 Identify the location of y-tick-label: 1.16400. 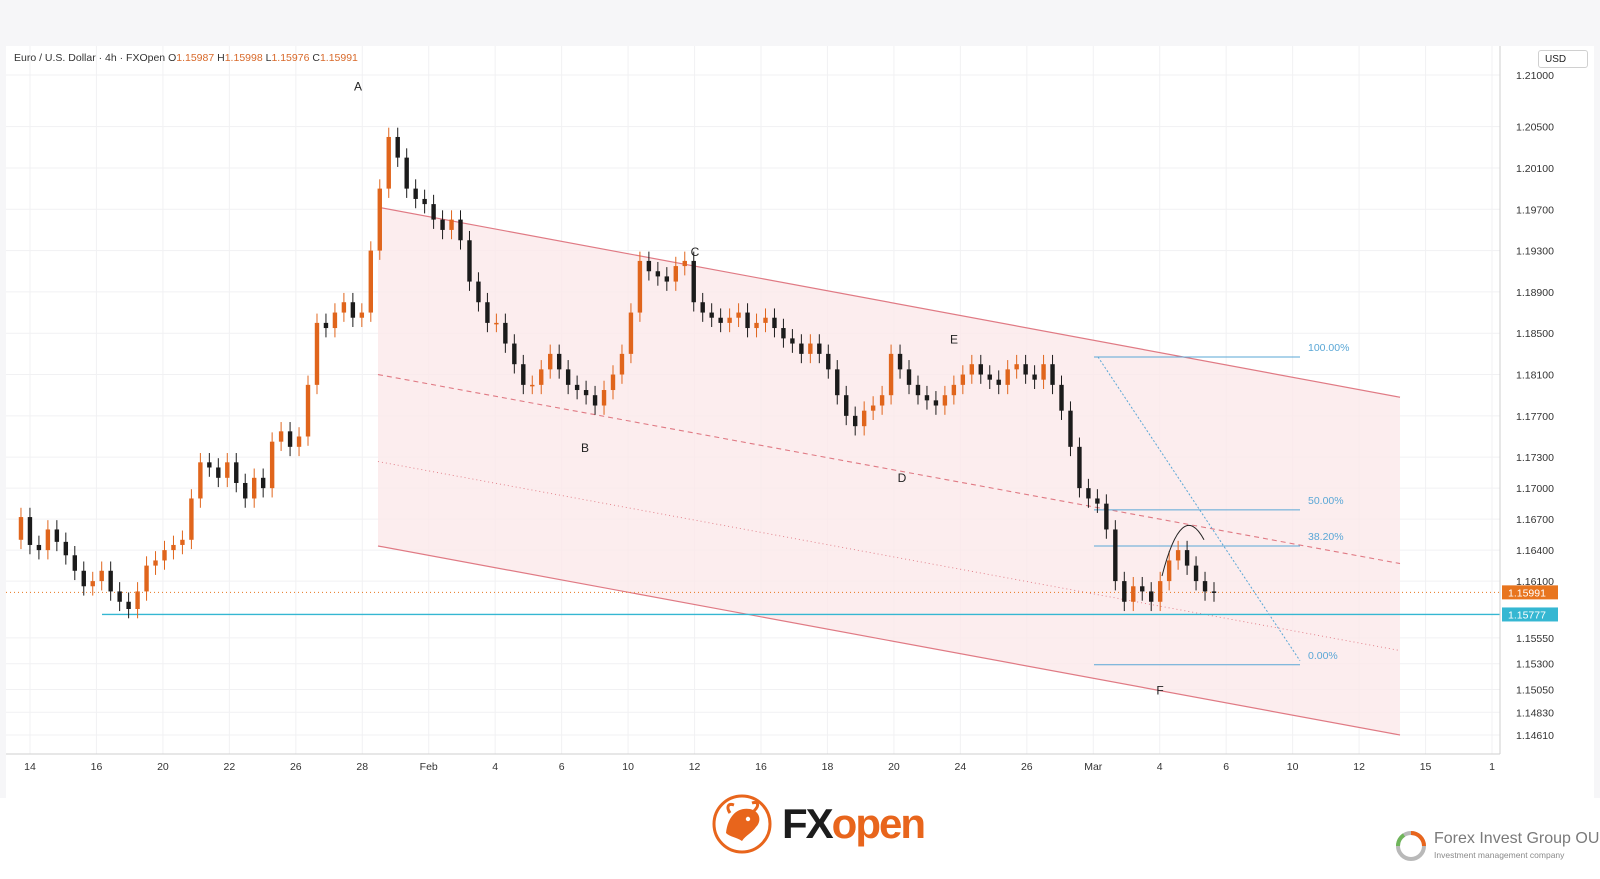
(1535, 551).